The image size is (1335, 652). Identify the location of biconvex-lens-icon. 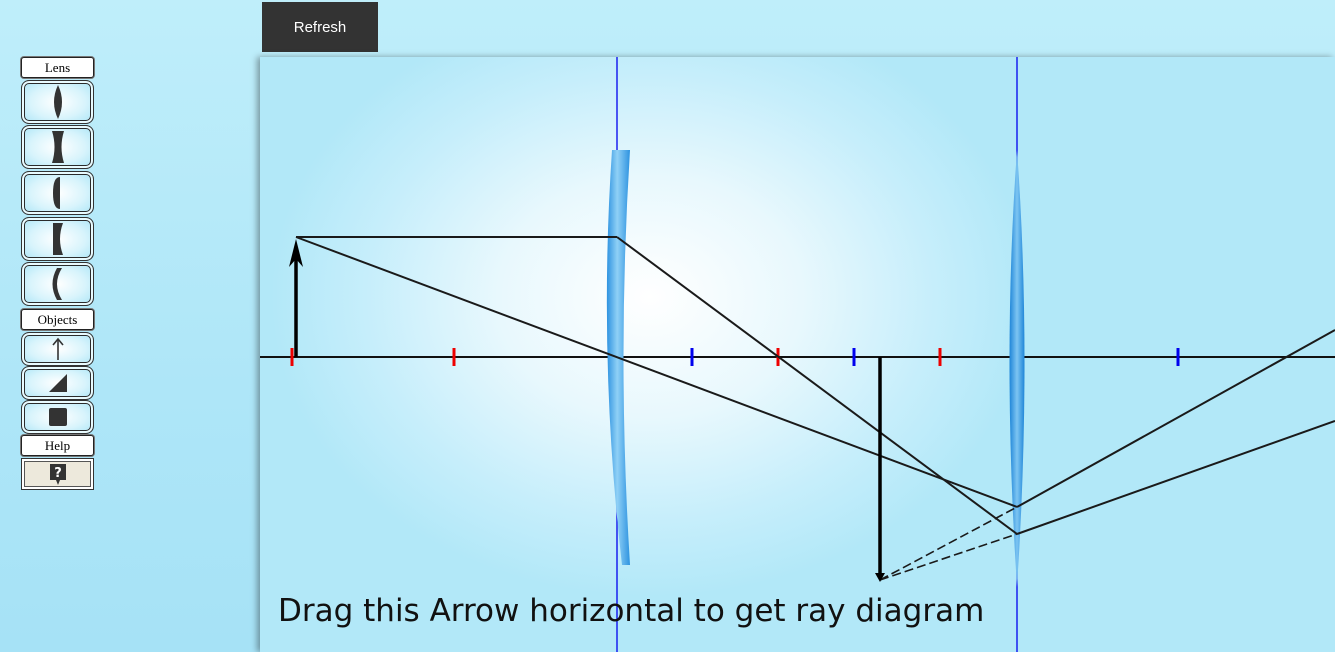
(57, 102).